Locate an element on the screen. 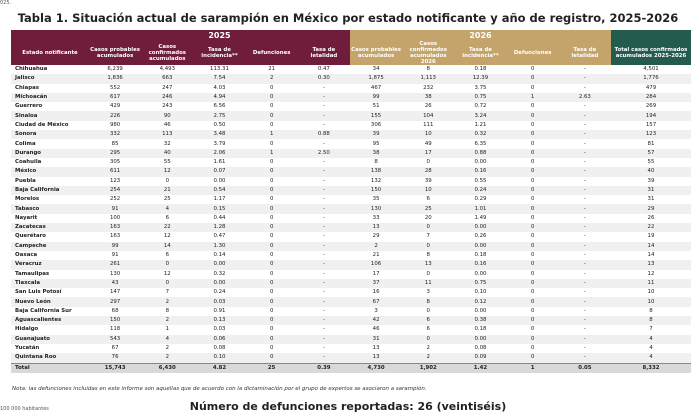  table-cell: 76 is located at coordinates (115, 358).